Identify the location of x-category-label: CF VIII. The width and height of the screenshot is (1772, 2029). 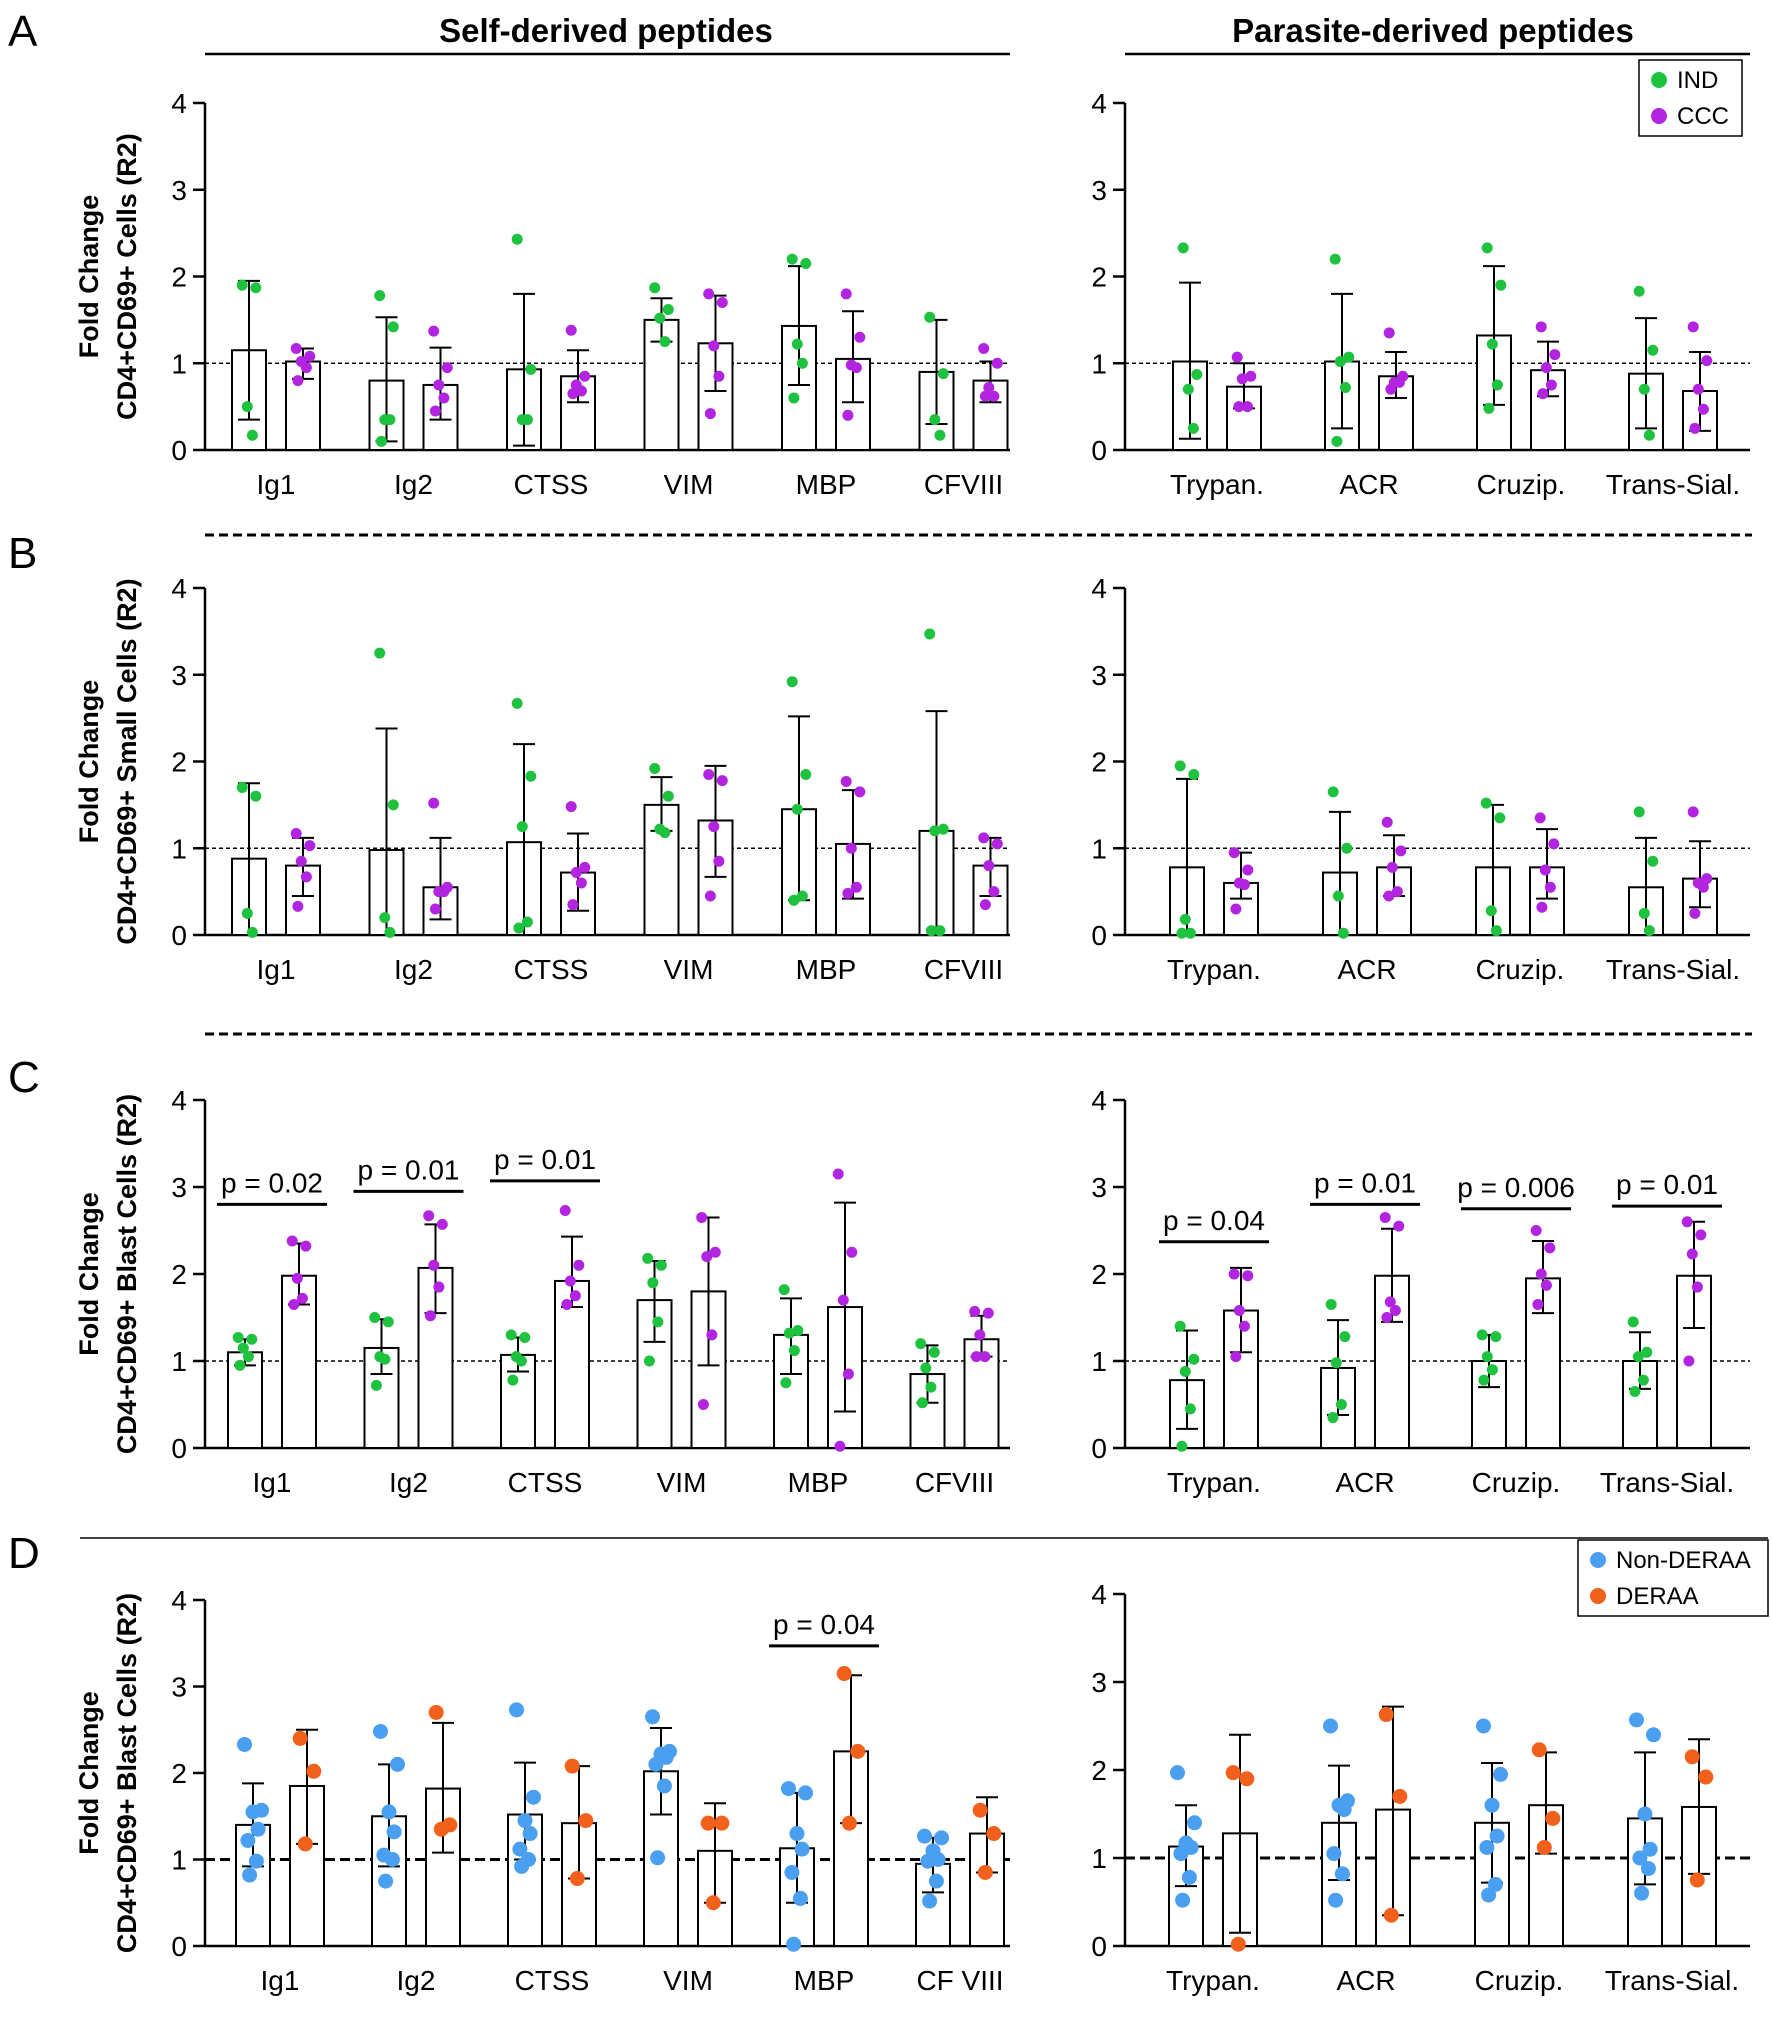
(959, 1980).